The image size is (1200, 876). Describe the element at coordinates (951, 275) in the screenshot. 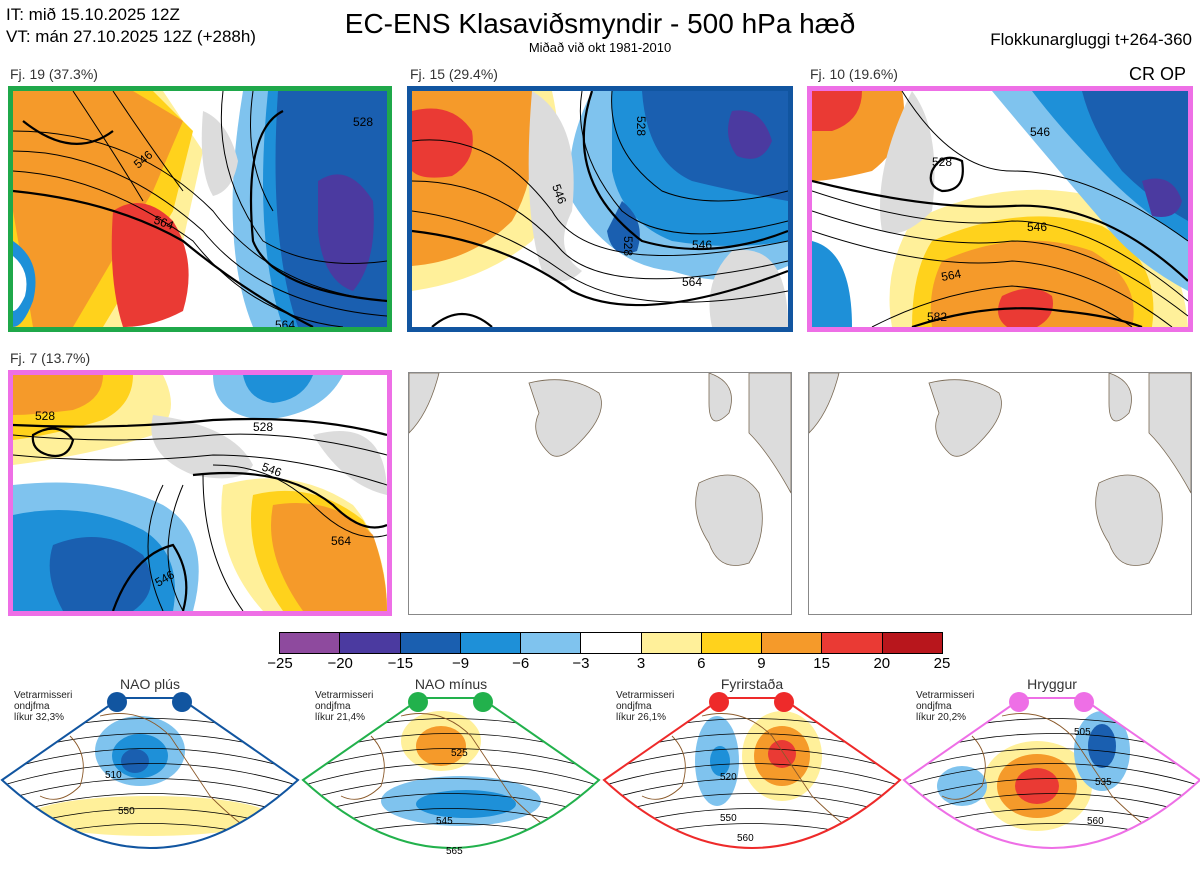

I see `cluster-3-contour-label: 564` at that location.